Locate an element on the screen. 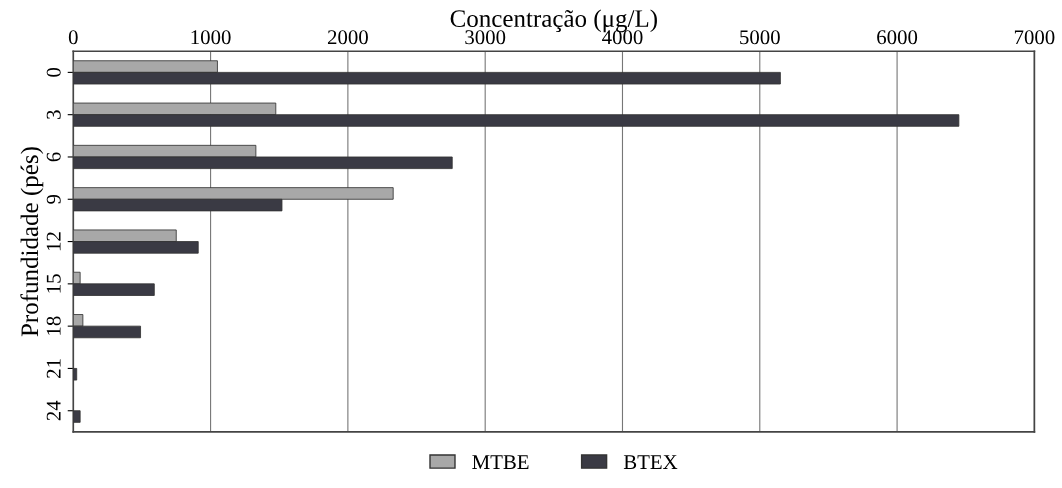 This screenshot has height=488, width=1062. x-tick-label: 3000 is located at coordinates (485, 37).